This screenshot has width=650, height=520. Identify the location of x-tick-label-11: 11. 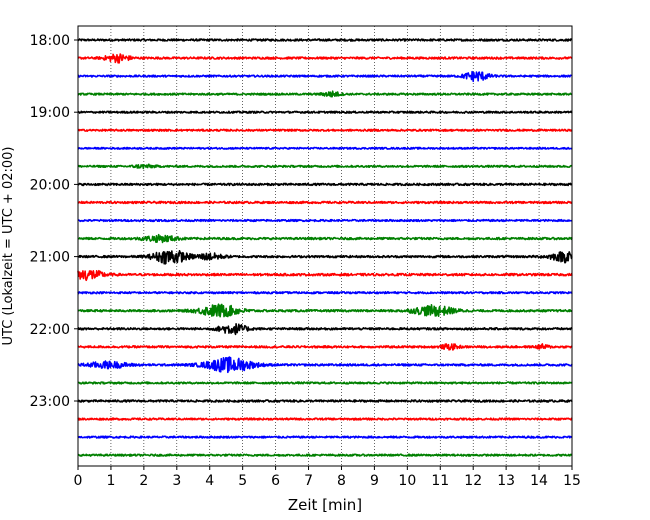
(440, 481).